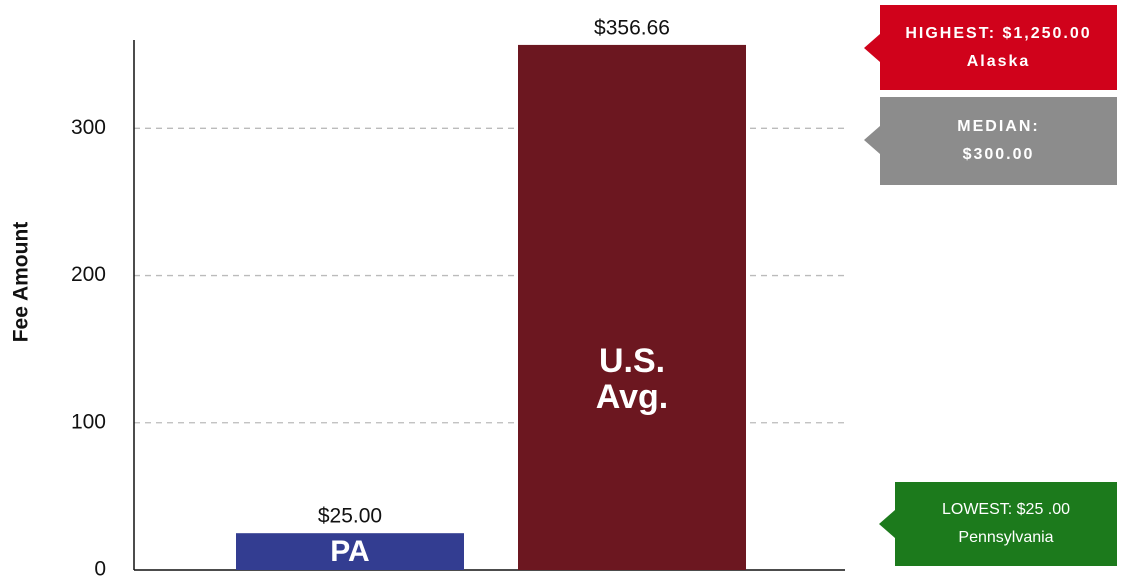 This screenshot has width=1124, height=576. I want to click on callout: LOWEST: $25 .00 Pennsylvania, so click(1006, 524).